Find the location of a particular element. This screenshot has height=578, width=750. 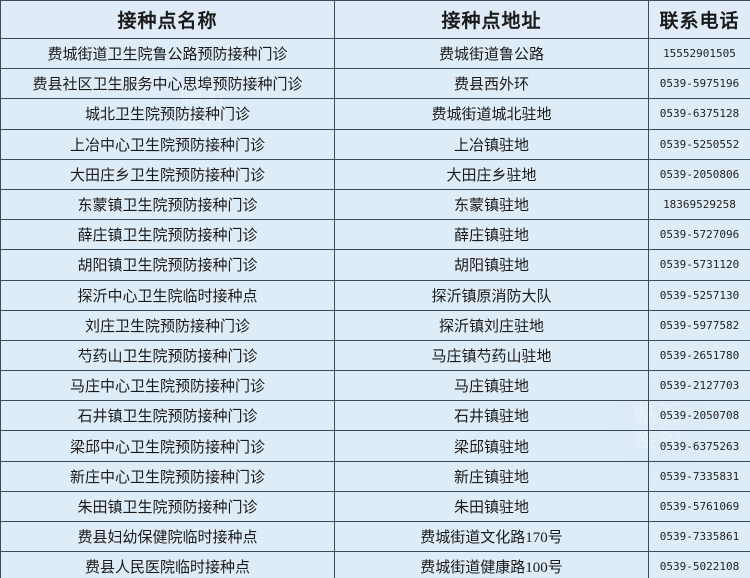

cell-site-name: 费县社区卫生服务中心思埠预防接种门诊 is located at coordinates (167, 84).